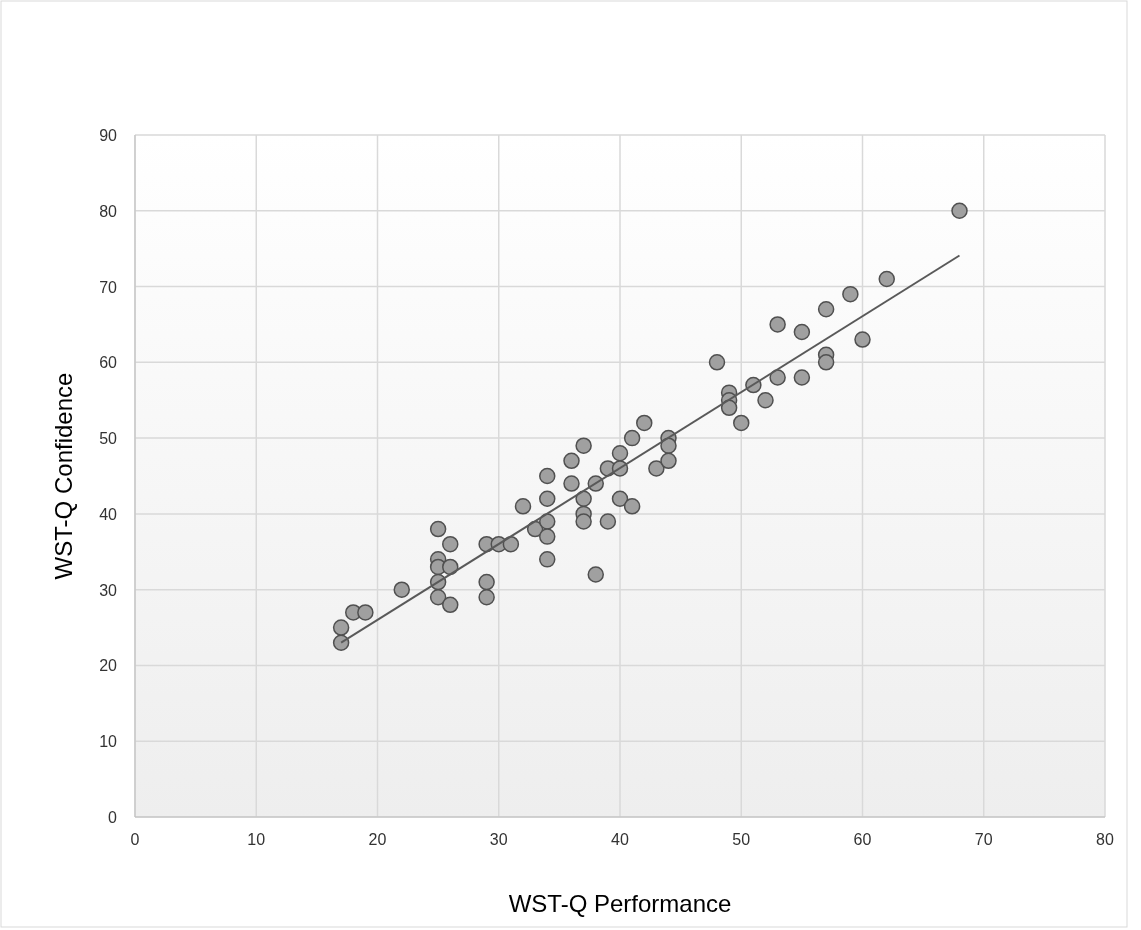 The image size is (1141, 930). What do you see at coordinates (620, 903) in the screenshot?
I see `x-axis-title: WST-Q Performance` at bounding box center [620, 903].